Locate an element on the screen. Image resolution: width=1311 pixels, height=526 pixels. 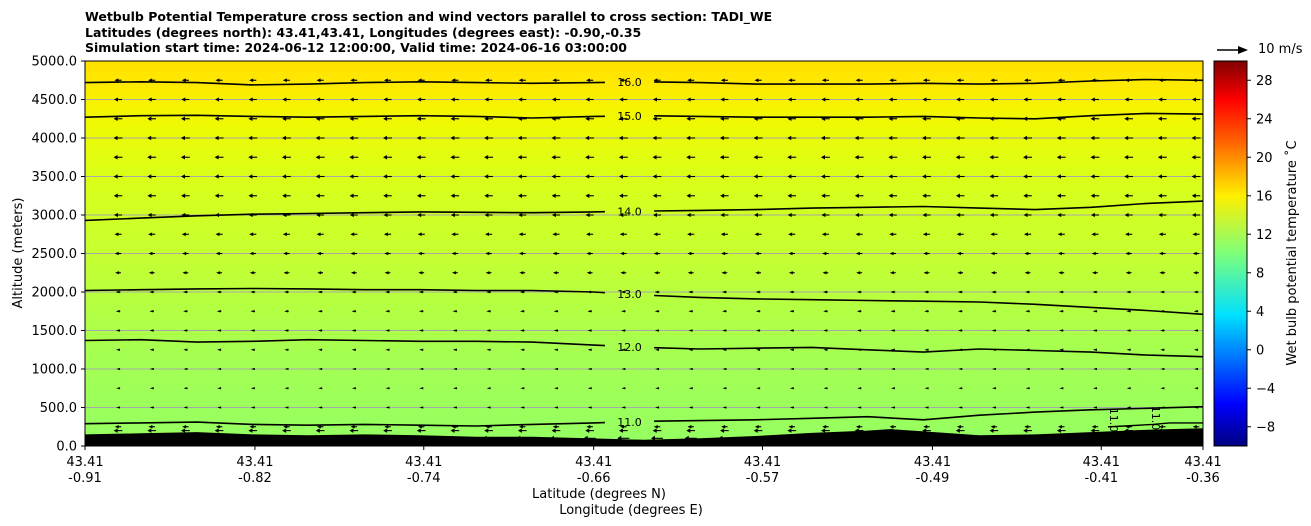
y-tick-label: 1500.0 is located at coordinates (55, 331).